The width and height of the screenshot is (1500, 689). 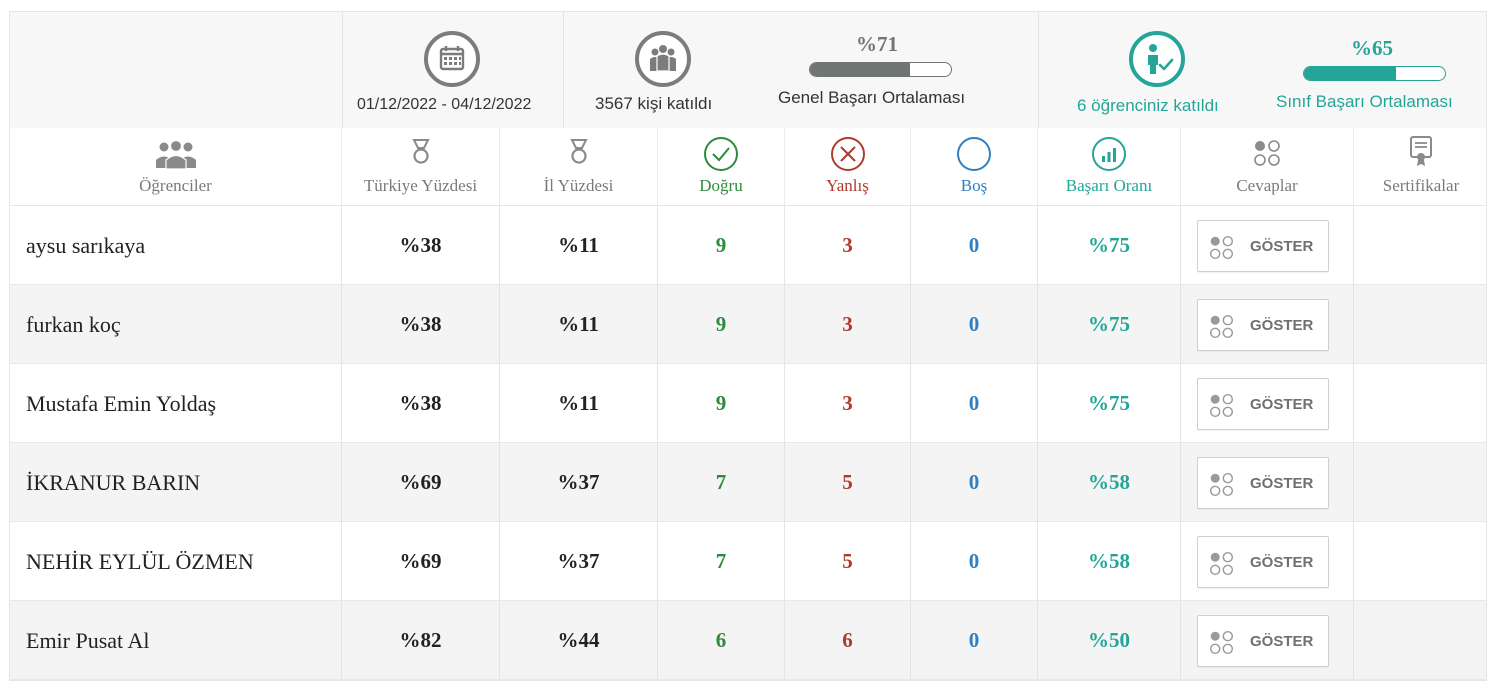 What do you see at coordinates (1109, 640) in the screenshot?
I see `success-rate: %50` at bounding box center [1109, 640].